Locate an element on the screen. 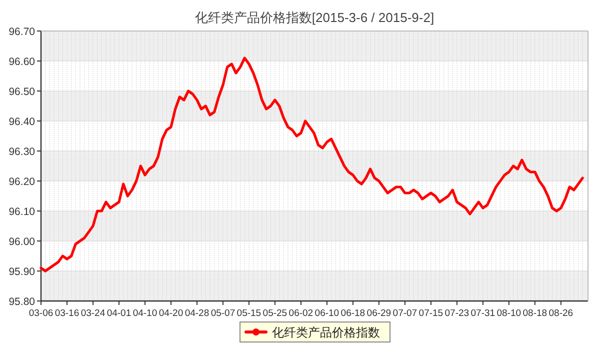  x-tick-label: 04-28 is located at coordinates (197, 313).